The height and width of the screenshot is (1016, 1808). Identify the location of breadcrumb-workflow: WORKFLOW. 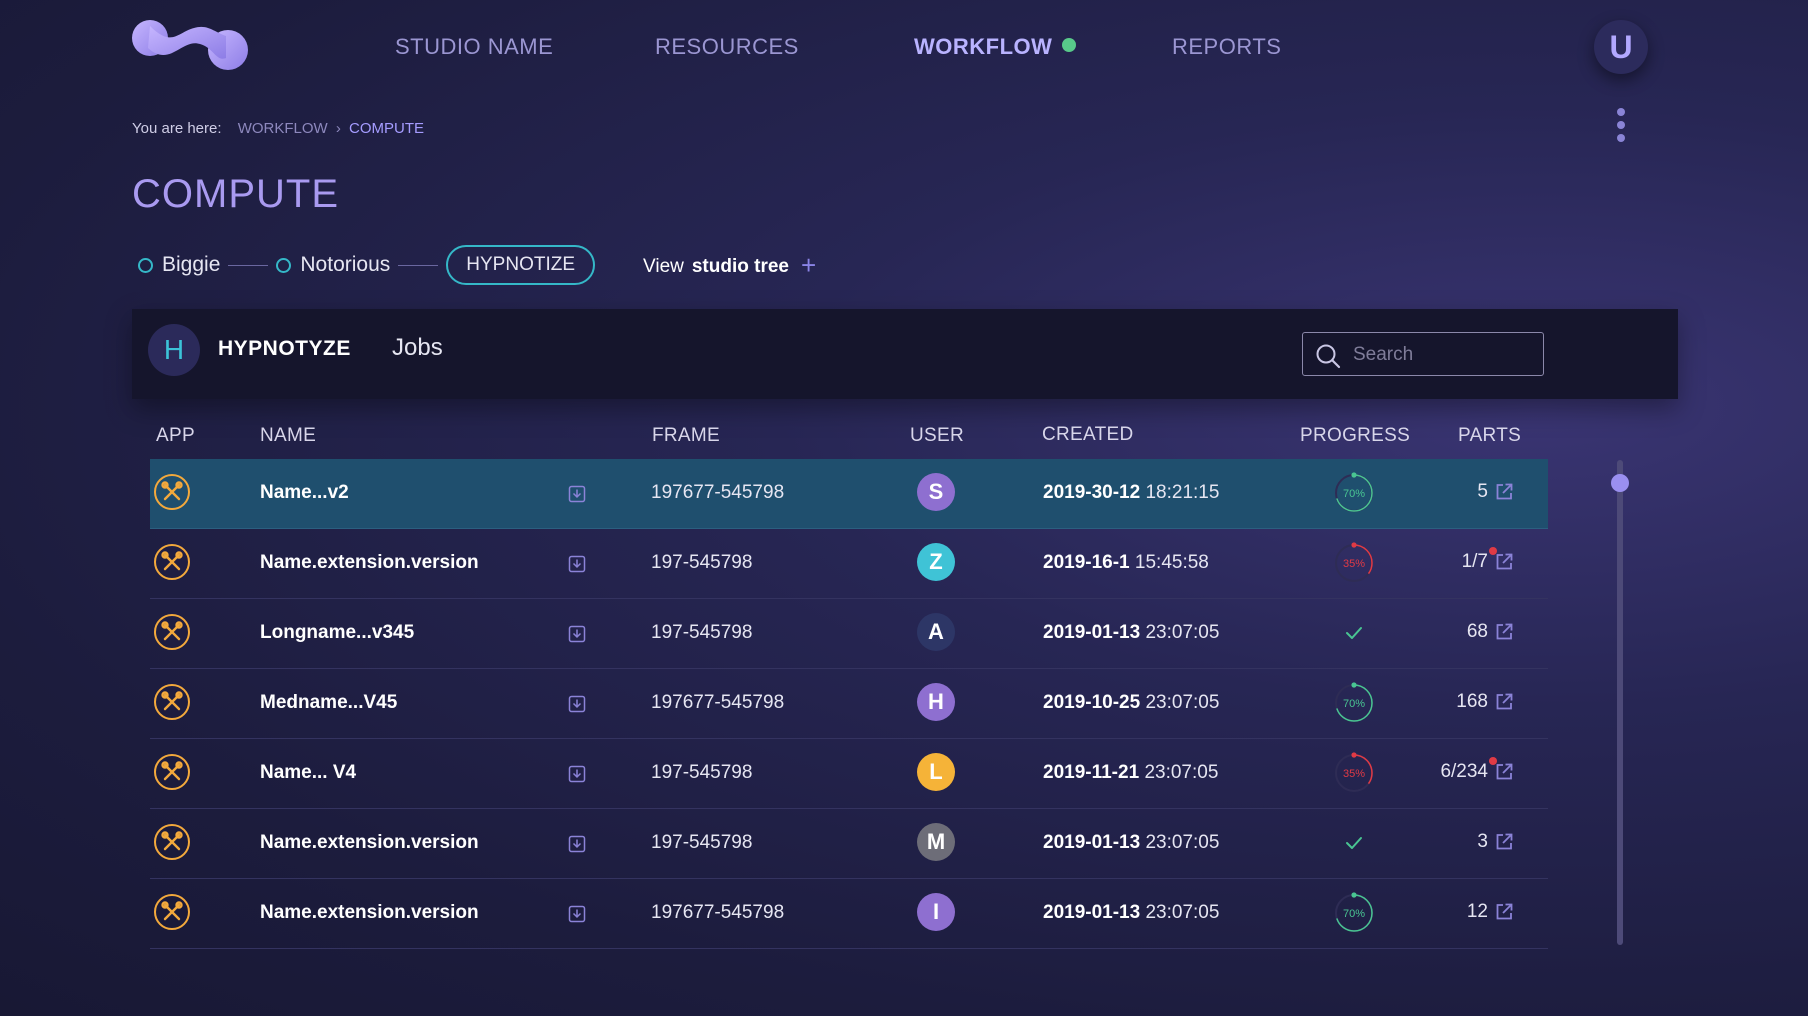
(282, 128).